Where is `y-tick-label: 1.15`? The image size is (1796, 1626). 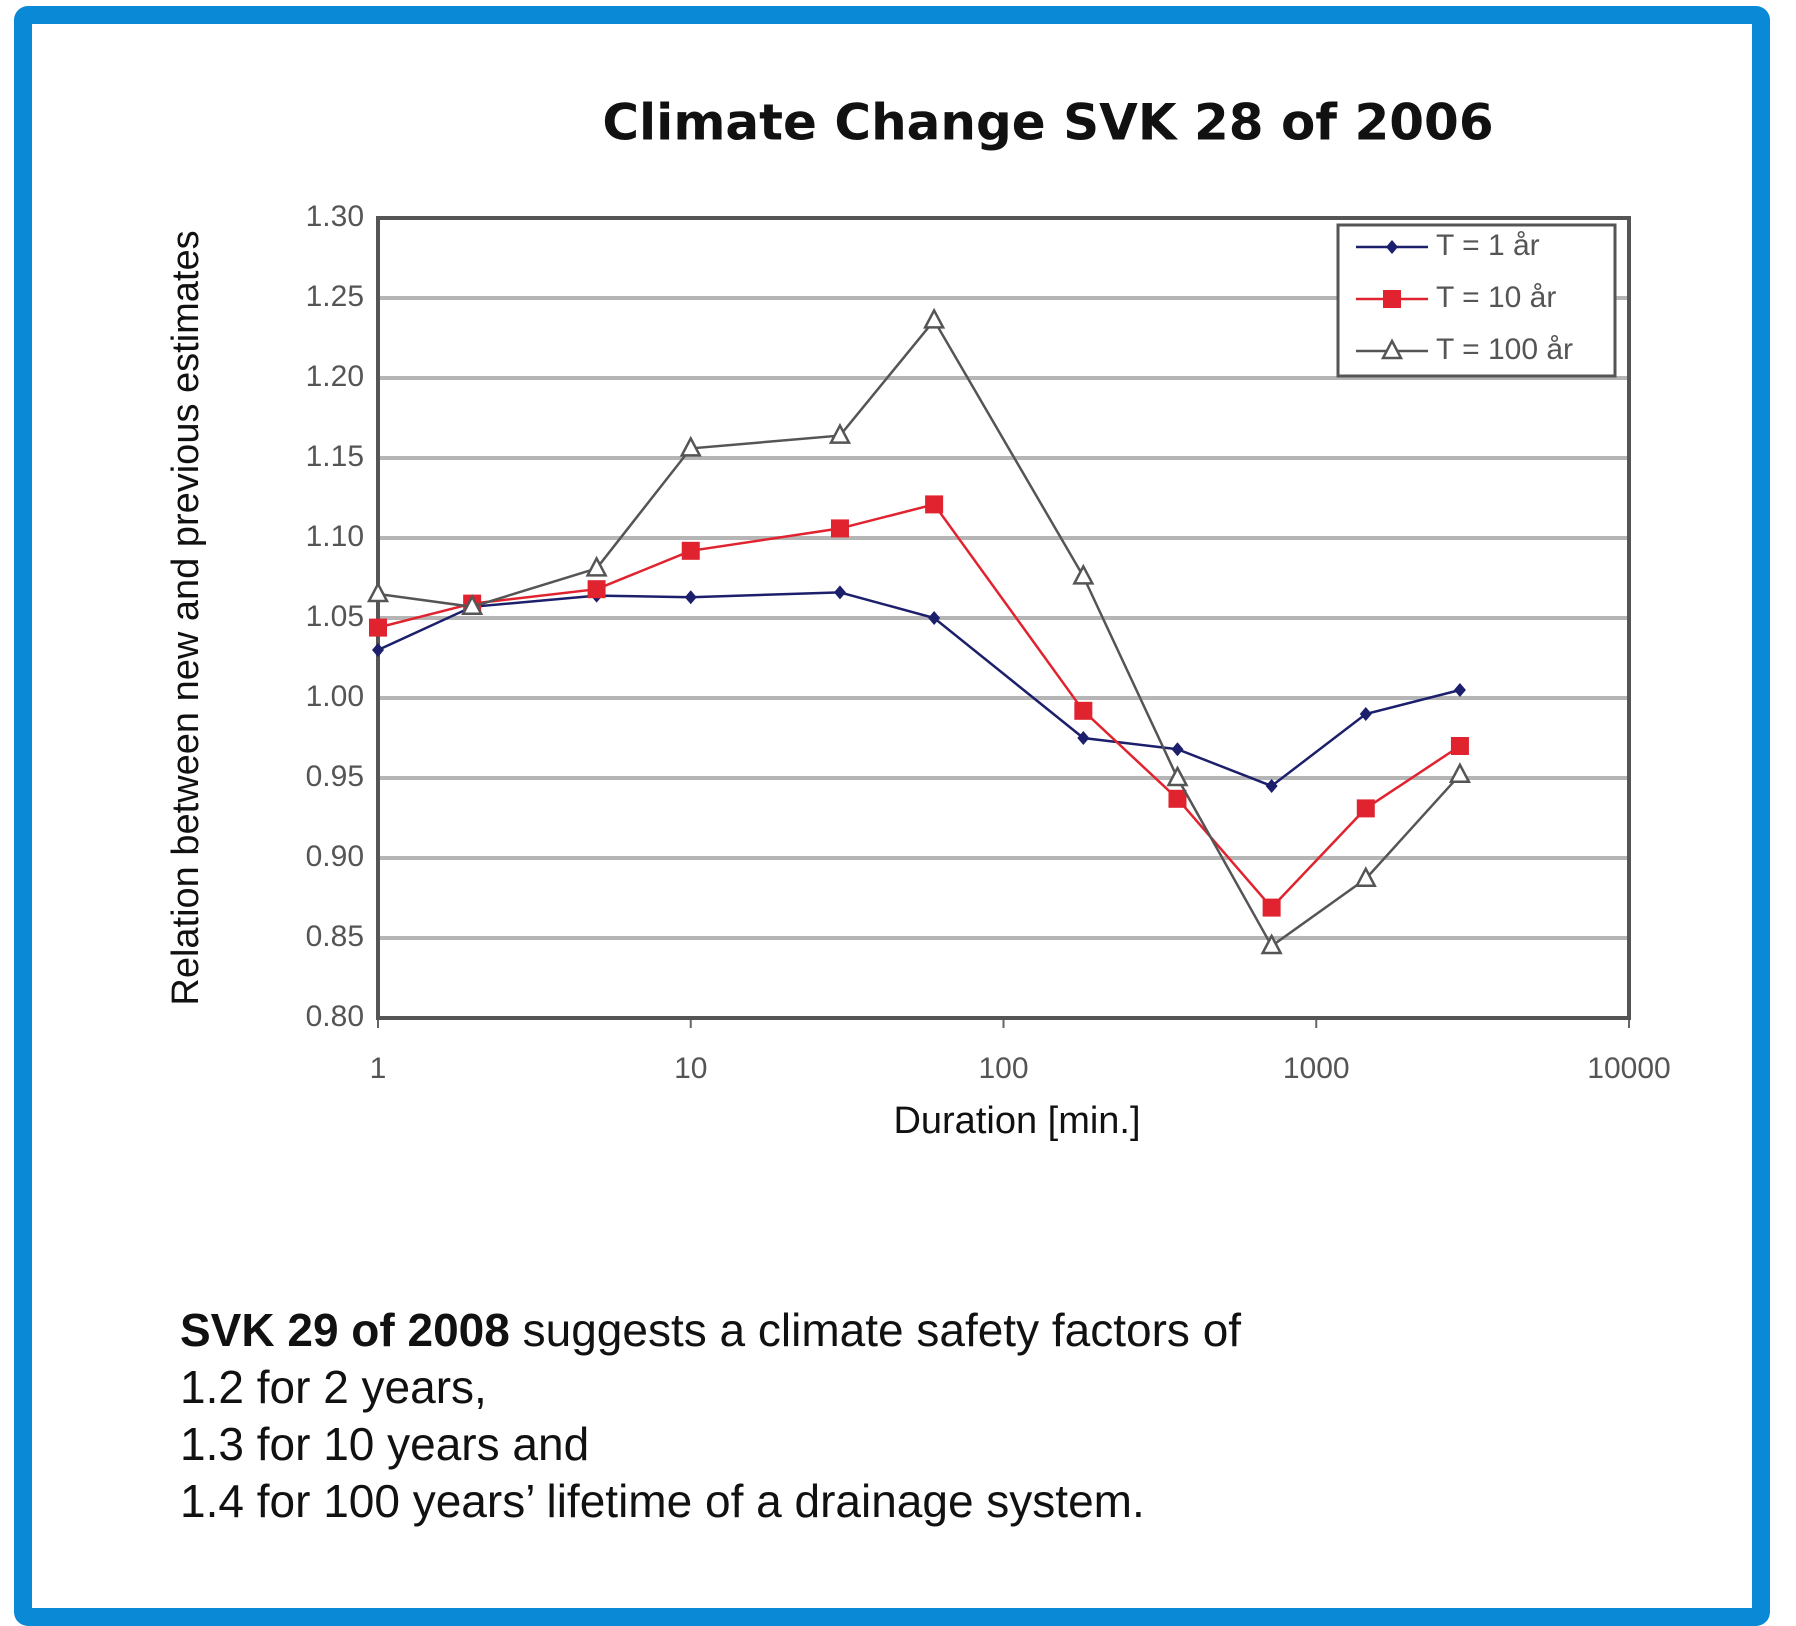 y-tick-label: 1.15 is located at coordinates (335, 456).